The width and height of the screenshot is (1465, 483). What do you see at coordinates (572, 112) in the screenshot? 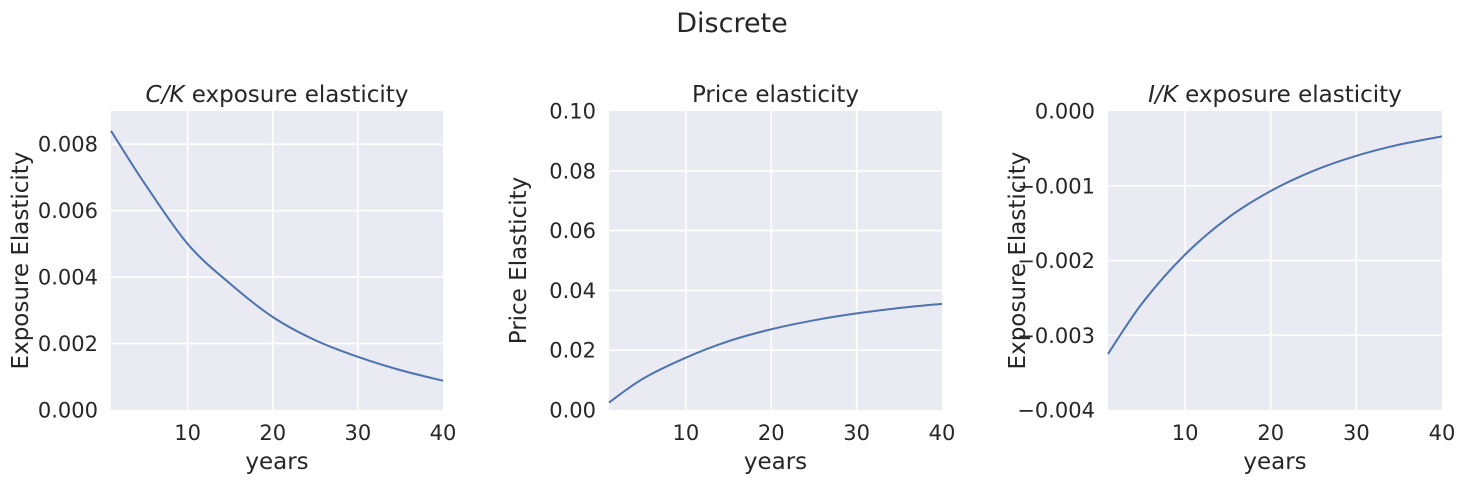
I see `y-tick-label: 0.10` at bounding box center [572, 112].